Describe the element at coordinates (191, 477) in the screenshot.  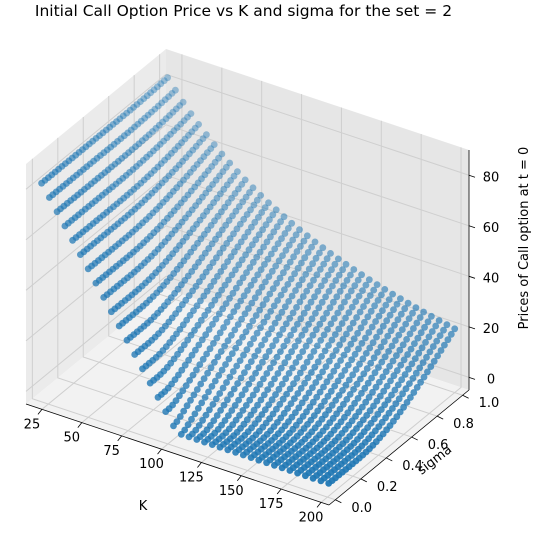
I see `x-tick-label: 125` at that location.